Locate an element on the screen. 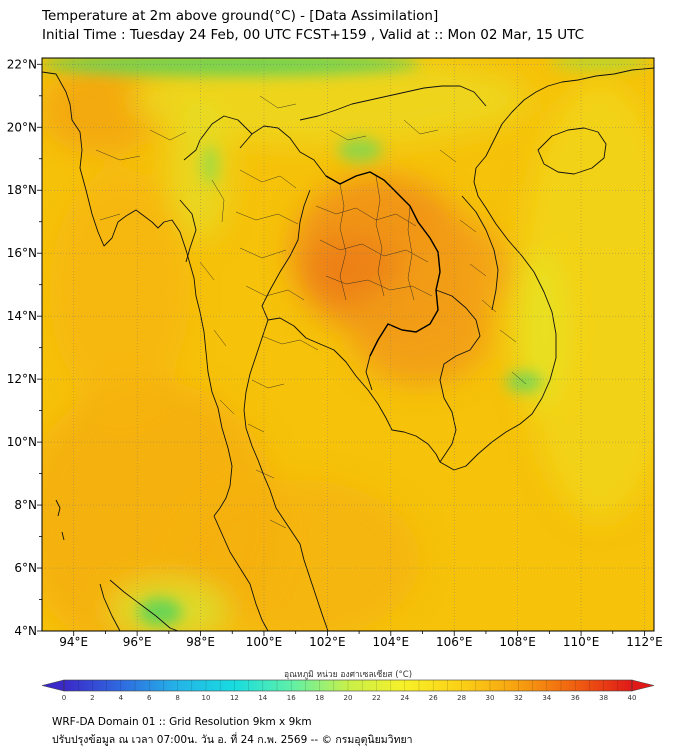 The width and height of the screenshot is (676, 756). lat-label: 22°N is located at coordinates (22, 64).